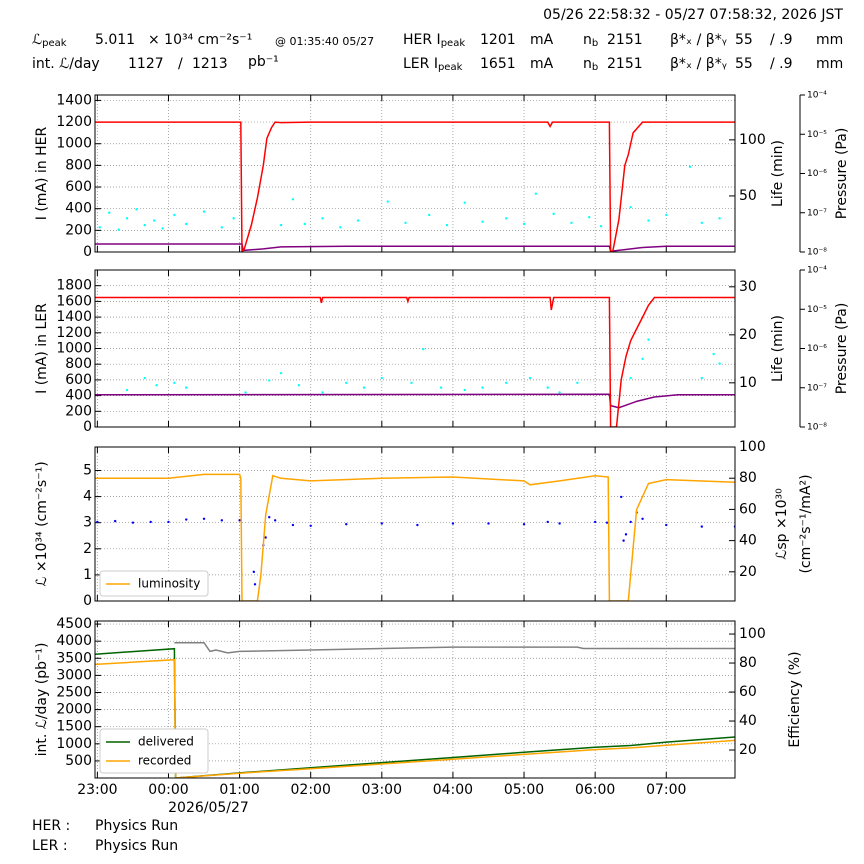  Describe the element at coordinates (748, 750) in the screenshot. I see `y2-tick-label: 20` at that location.